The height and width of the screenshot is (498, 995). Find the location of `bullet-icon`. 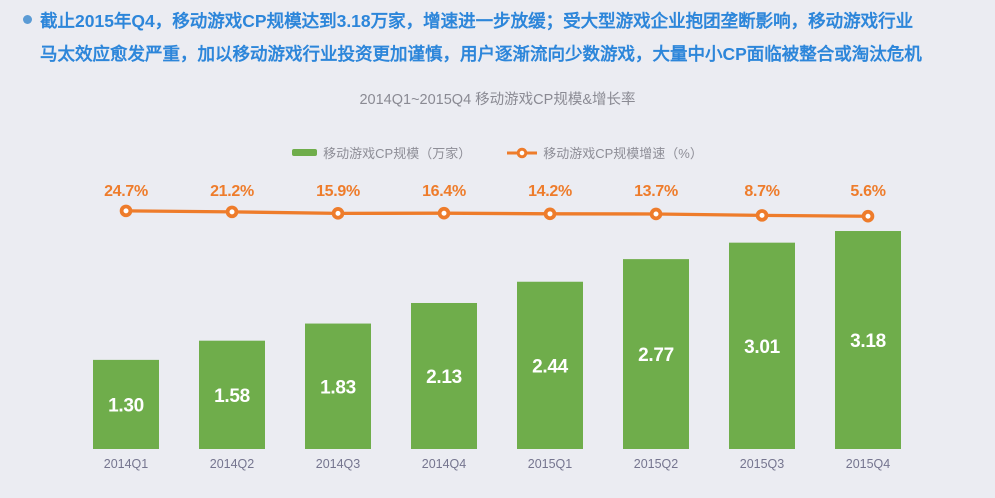

bullet-icon is located at coordinates (27, 19).